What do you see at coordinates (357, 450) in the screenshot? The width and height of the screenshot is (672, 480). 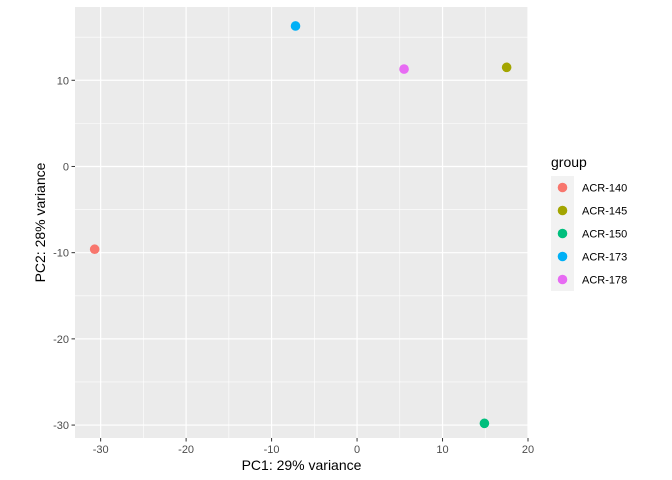 I see `x-tick-label: 0` at bounding box center [357, 450].